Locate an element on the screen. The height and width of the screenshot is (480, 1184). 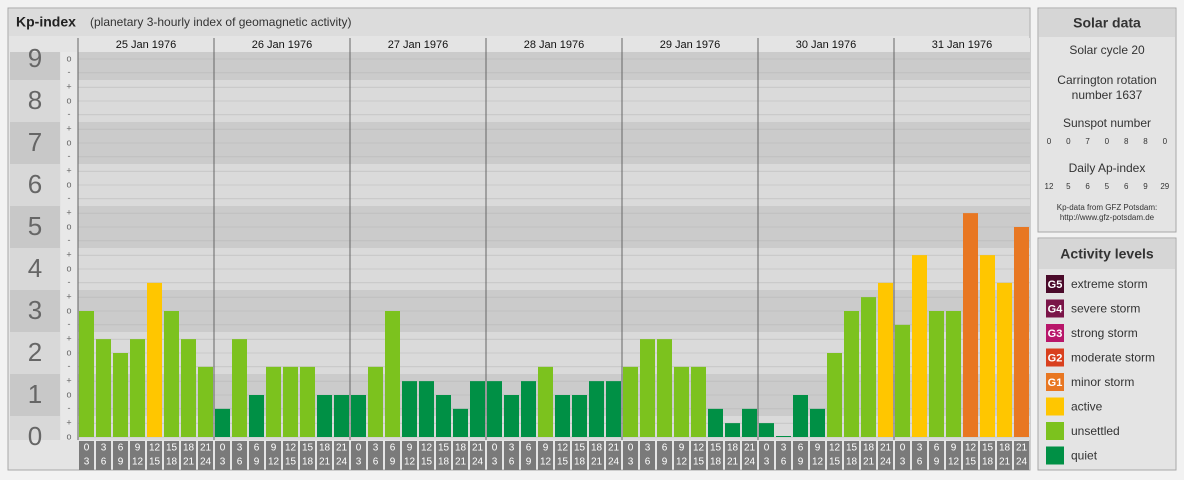
legend-badge: G5 is located at coordinates (1055, 285).